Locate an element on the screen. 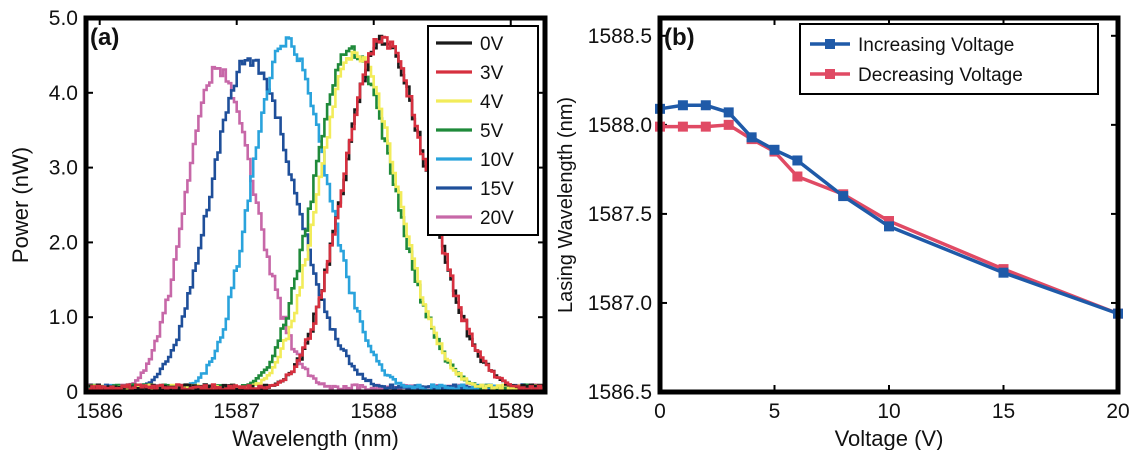  panel-a-legend-box is located at coordinates (483, 130).